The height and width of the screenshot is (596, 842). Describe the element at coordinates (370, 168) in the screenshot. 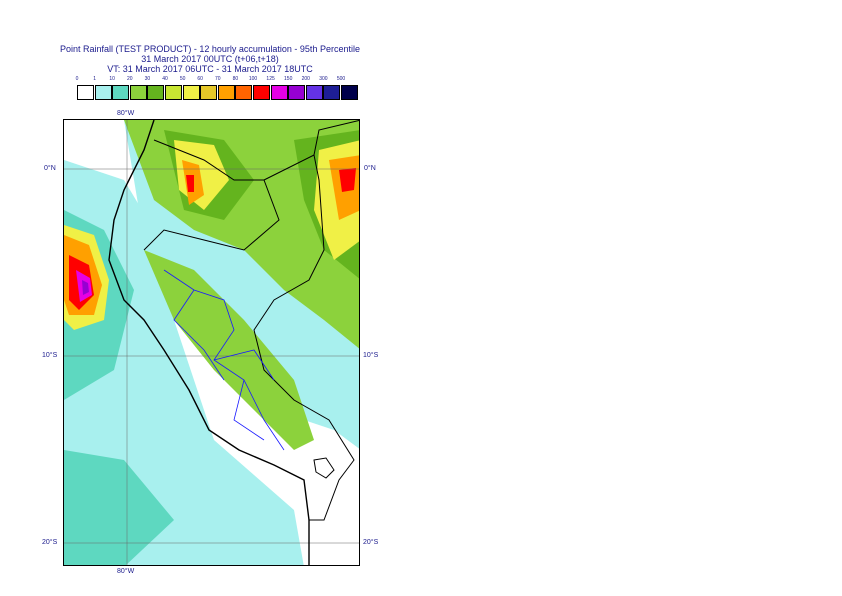

I see `lat-label-right-0: 0°N` at that location.